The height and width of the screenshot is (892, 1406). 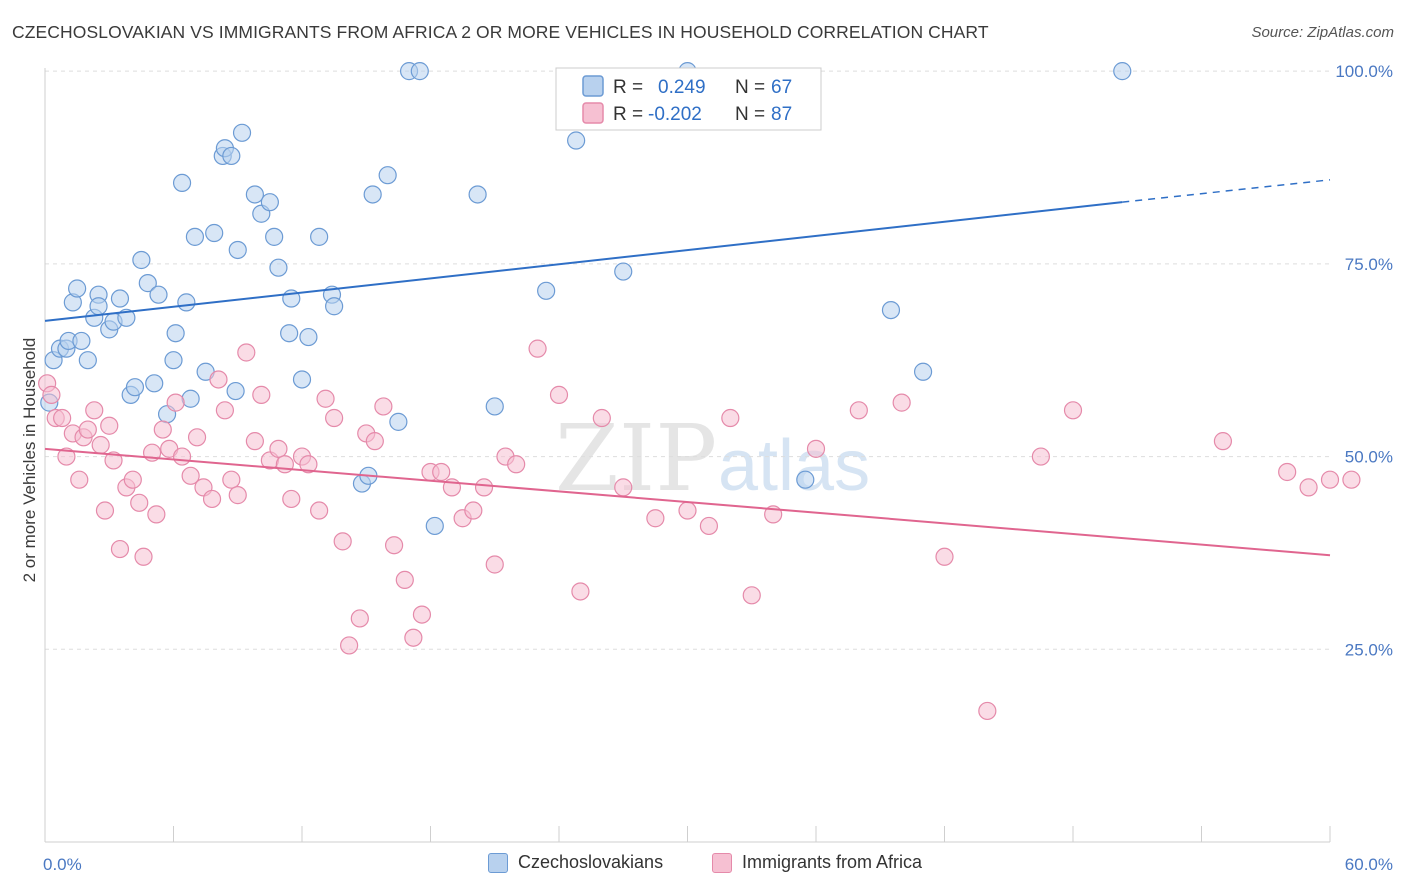 I want to click on legend-item-czechoslovakians: Czechoslovakians, so click(x=575, y=862).